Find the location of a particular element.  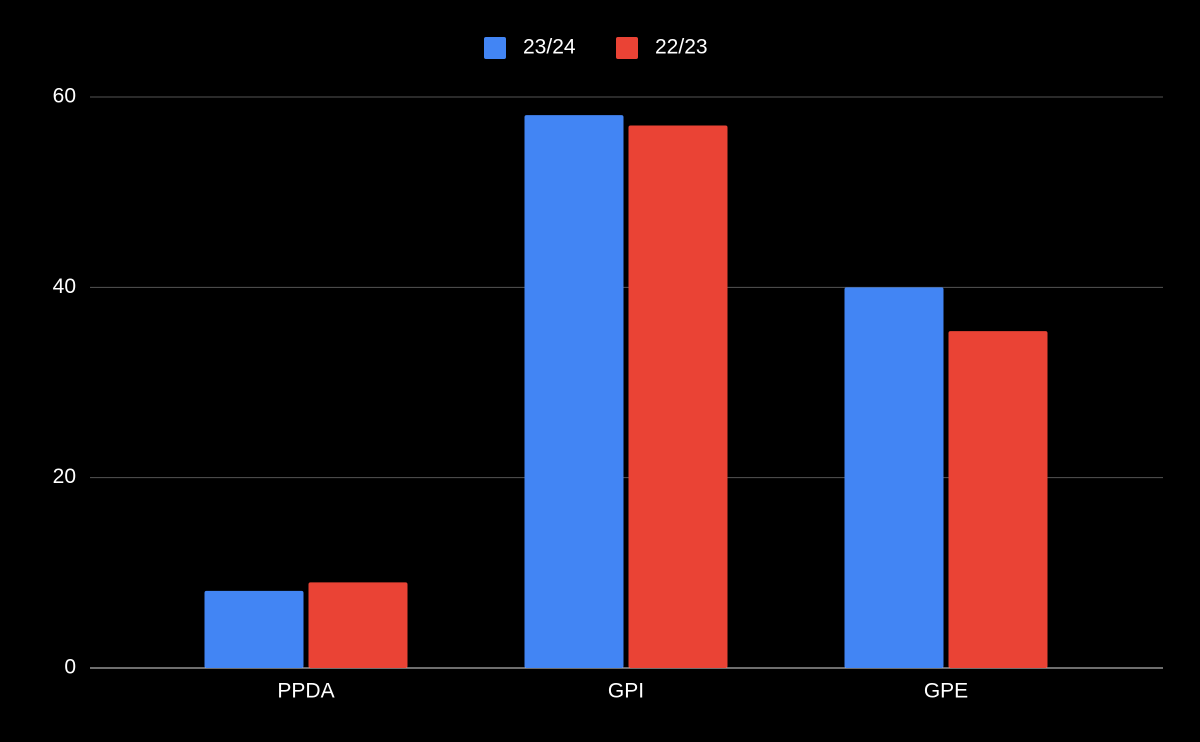

y-tick-label: 40 is located at coordinates (64, 286).